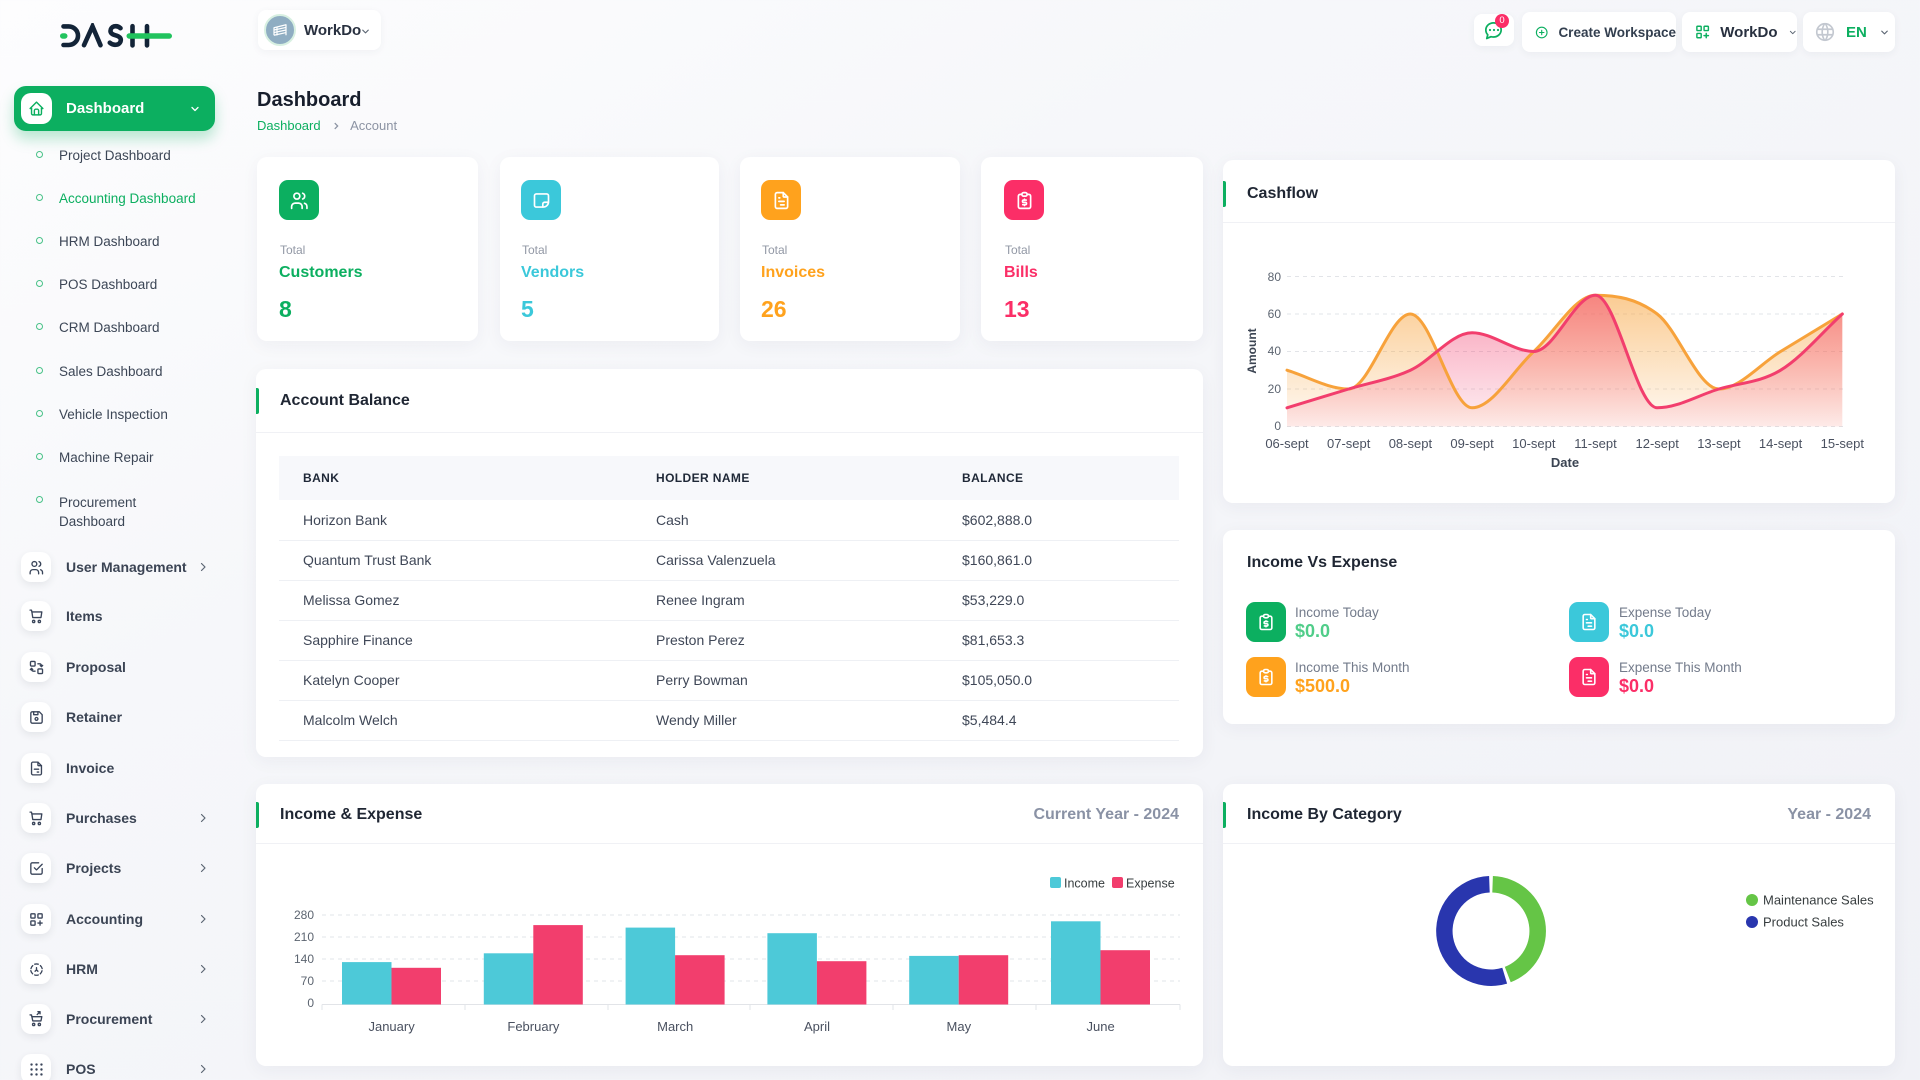 This screenshot has width=1920, height=1080. Describe the element at coordinates (1275, 277) in the screenshot. I see `svg-text: 80` at that location.